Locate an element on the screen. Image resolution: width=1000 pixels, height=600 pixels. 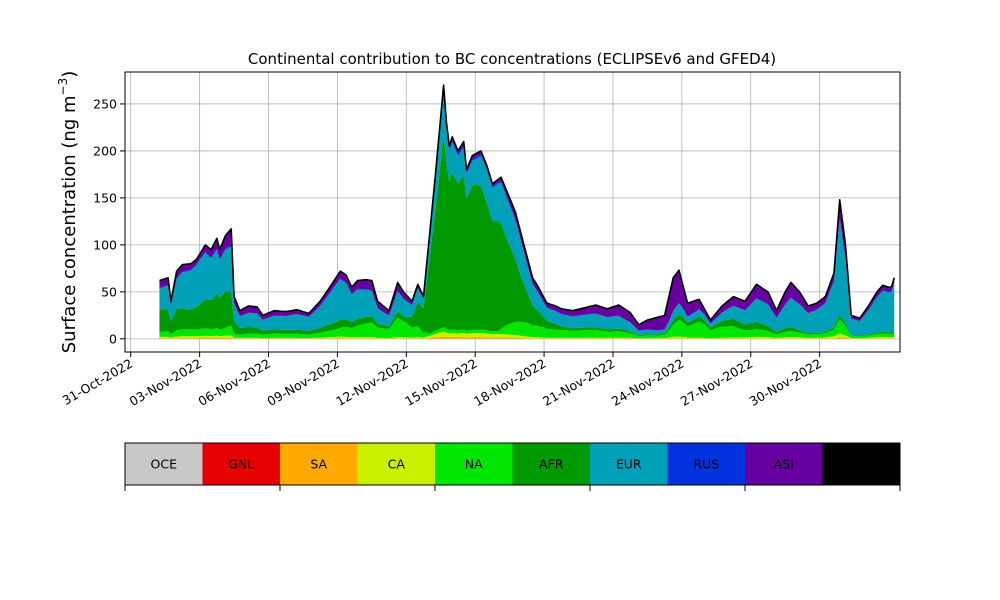
legend-label-ca: CA is located at coordinates (397, 464).